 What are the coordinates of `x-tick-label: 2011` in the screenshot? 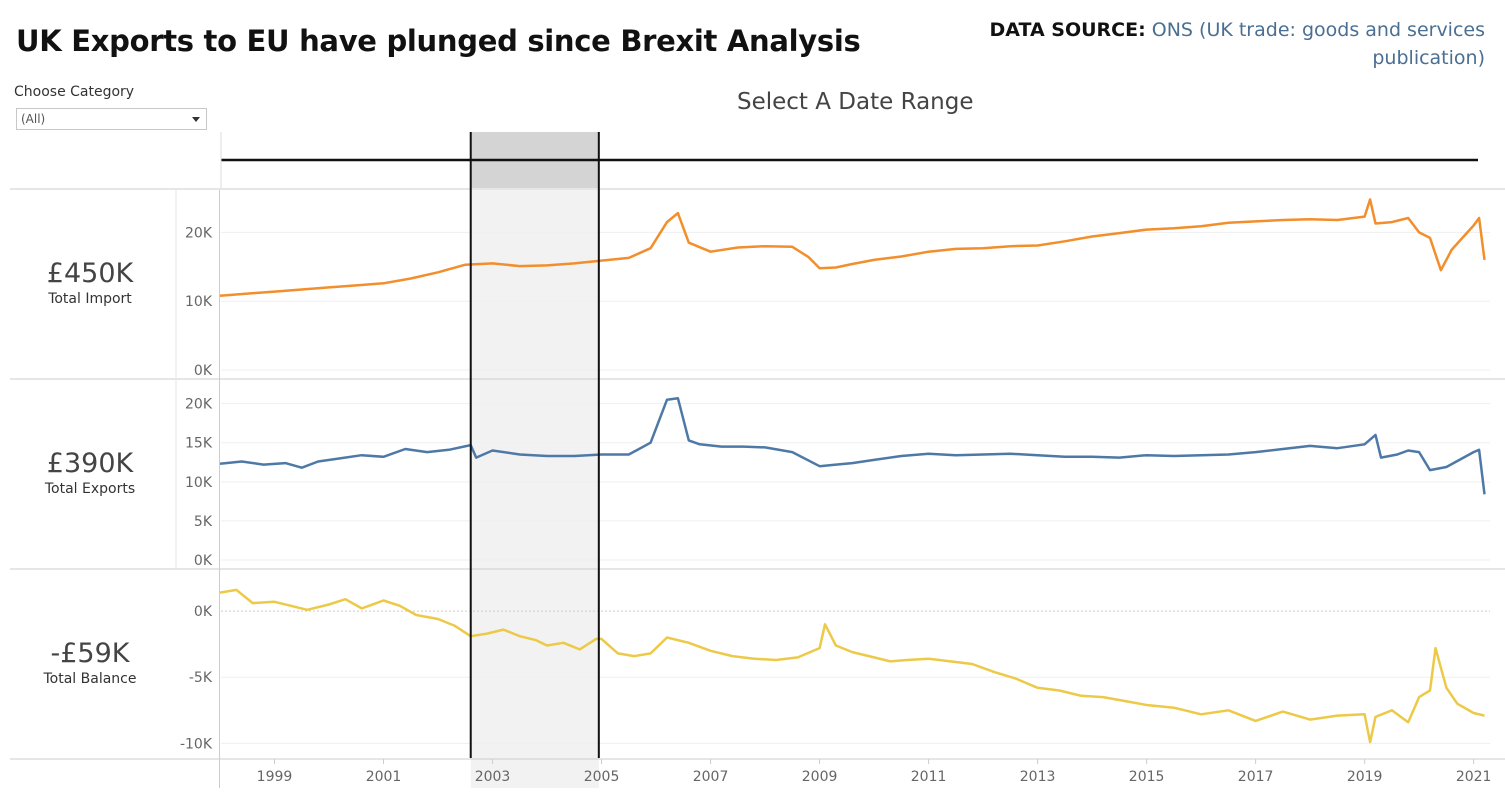 It's located at (929, 777).